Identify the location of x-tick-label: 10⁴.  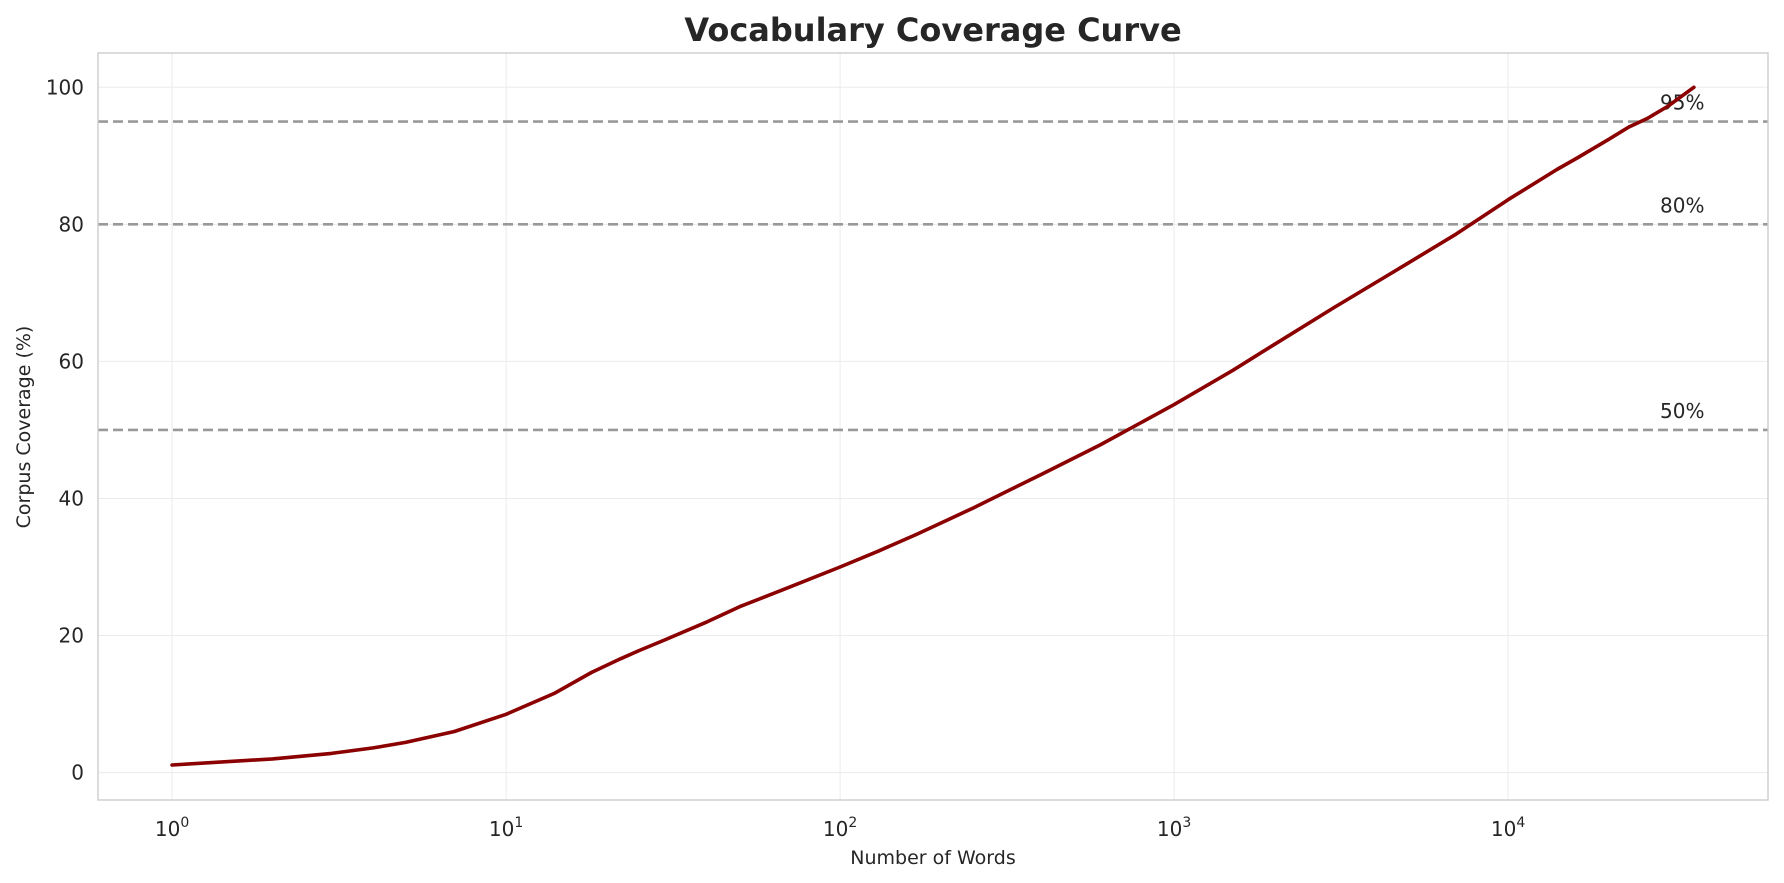
(1508, 828).